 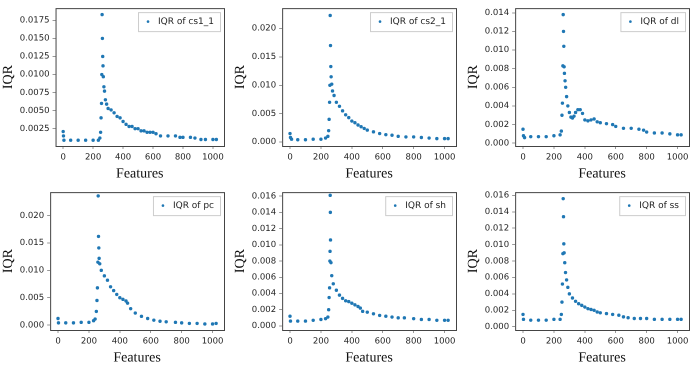 I want to click on y-tick-label: 0.016, so click(x=264, y=196).